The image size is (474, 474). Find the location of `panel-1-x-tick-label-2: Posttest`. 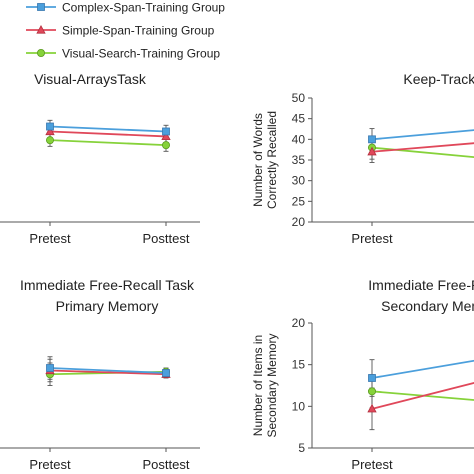

panel-1-x-tick-label-2: Posttest is located at coordinates (166, 238).